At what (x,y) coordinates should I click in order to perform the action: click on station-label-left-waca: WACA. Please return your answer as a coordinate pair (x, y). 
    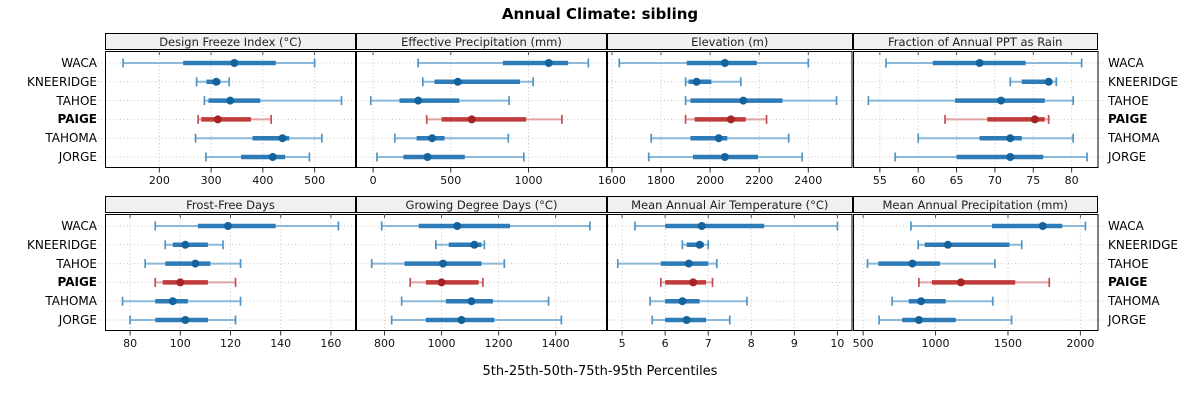
    Looking at the image, I should click on (79, 63).